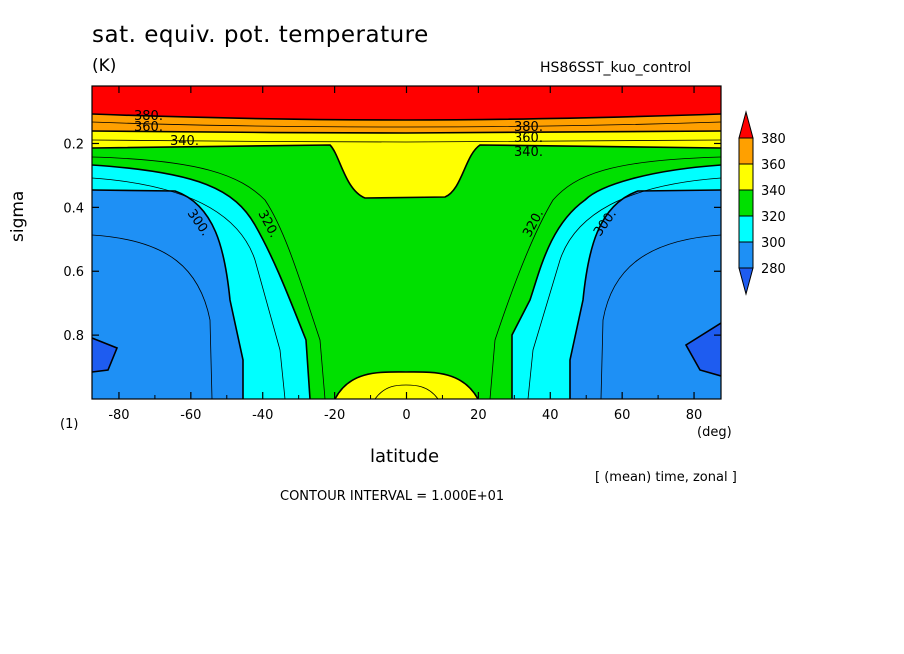 This screenshot has width=904, height=654. Describe the element at coordinates (406, 415) in the screenshot. I see `x-tick-label: 0` at that location.